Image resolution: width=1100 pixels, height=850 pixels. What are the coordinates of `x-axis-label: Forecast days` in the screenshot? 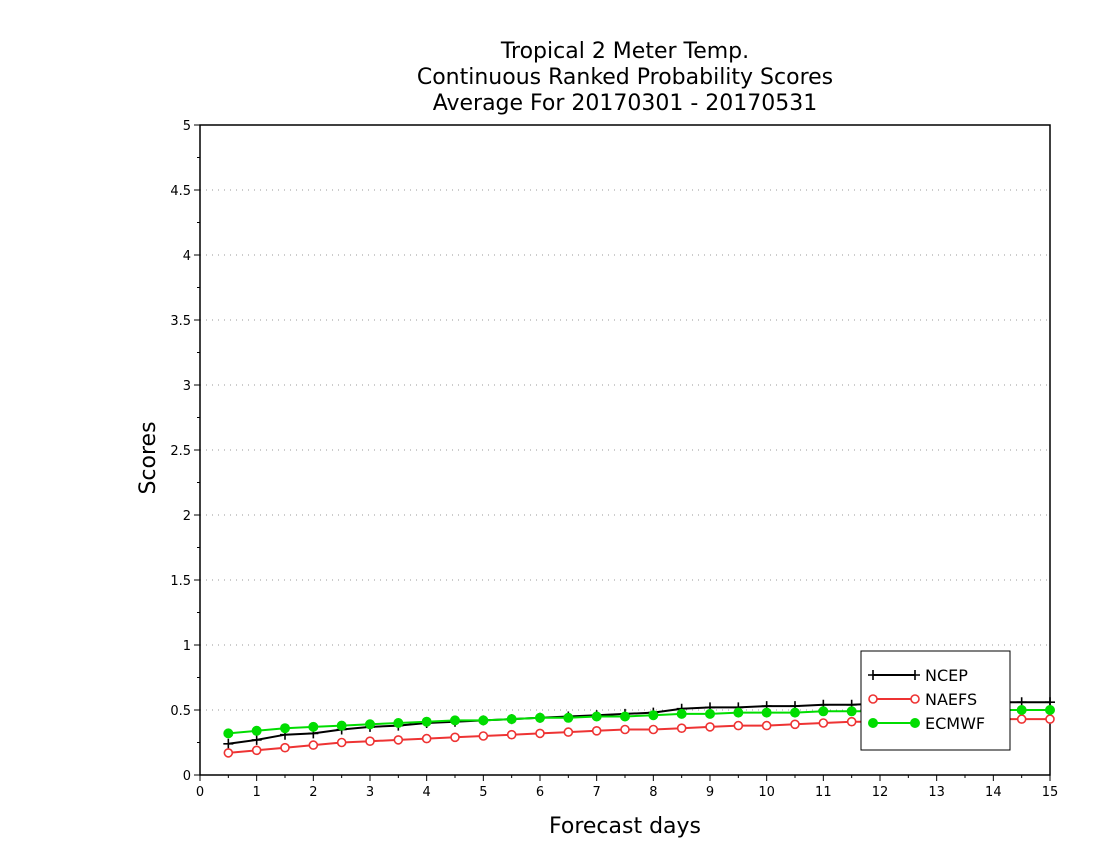 It's located at (625, 826).